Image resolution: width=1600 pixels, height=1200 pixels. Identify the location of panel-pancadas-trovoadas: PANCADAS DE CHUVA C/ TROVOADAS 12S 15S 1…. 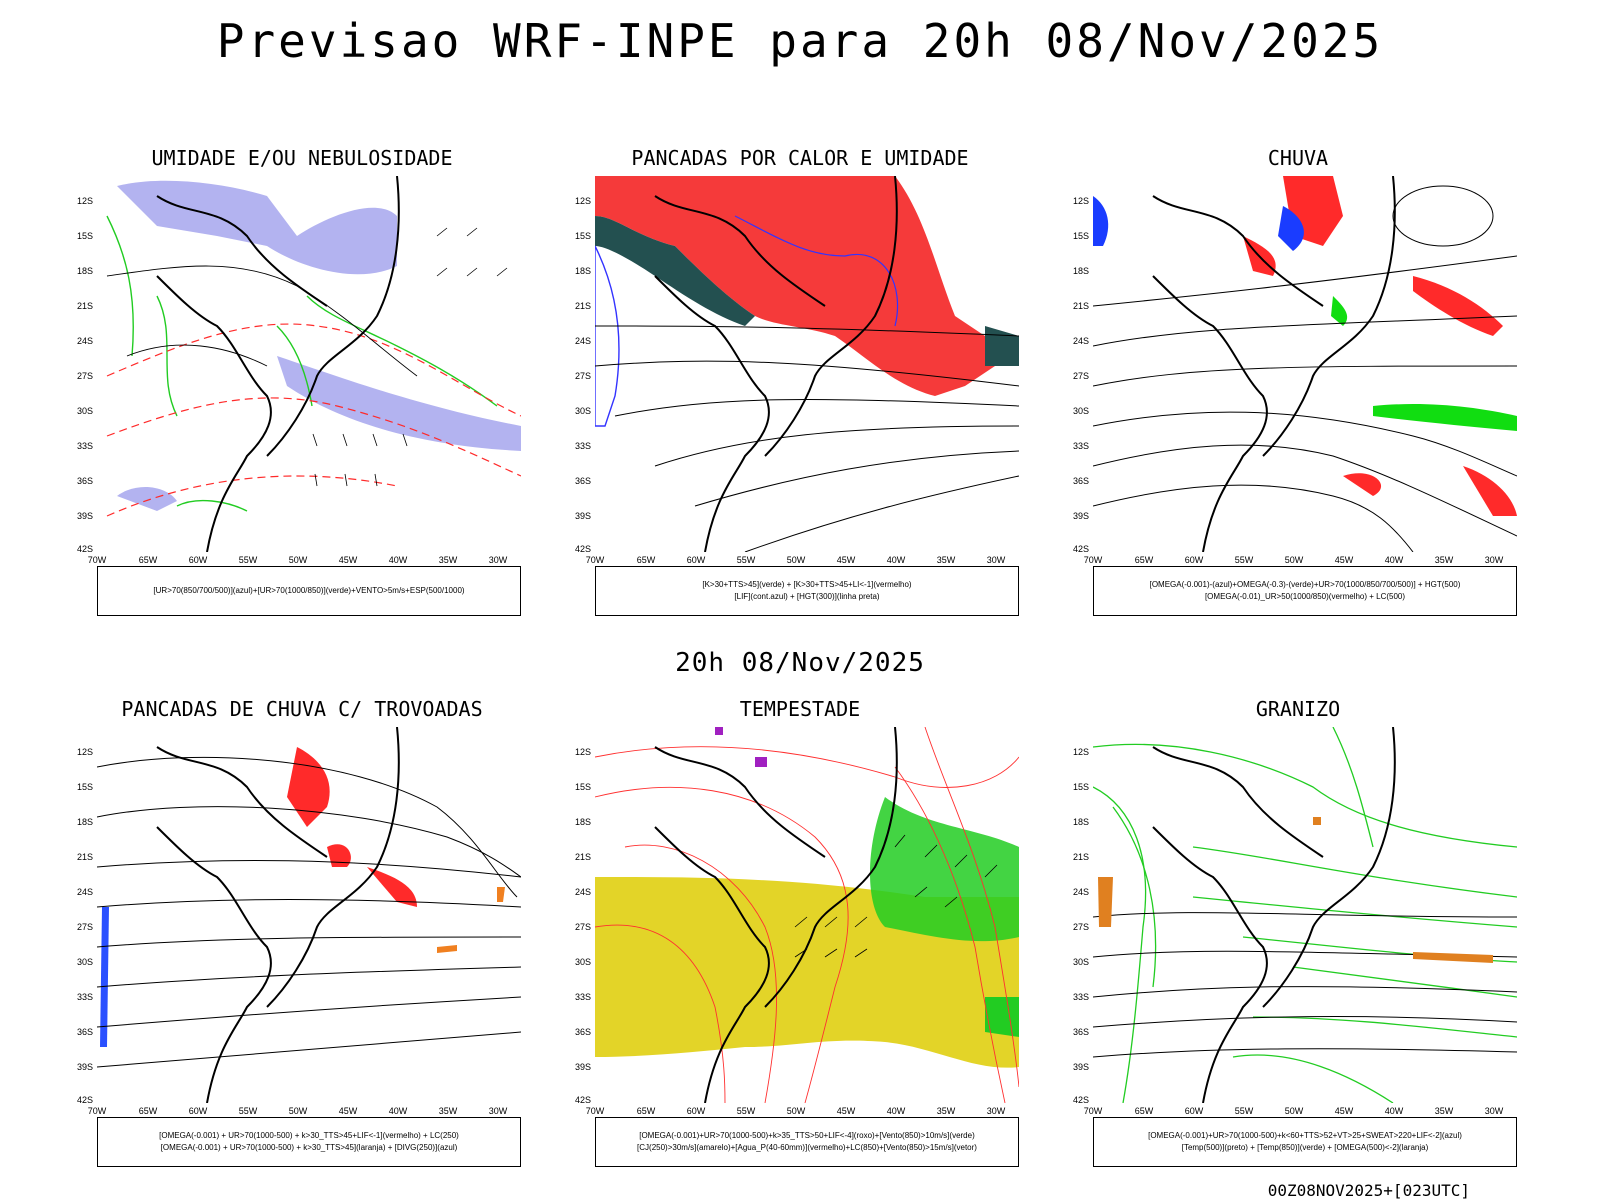
(302, 932).